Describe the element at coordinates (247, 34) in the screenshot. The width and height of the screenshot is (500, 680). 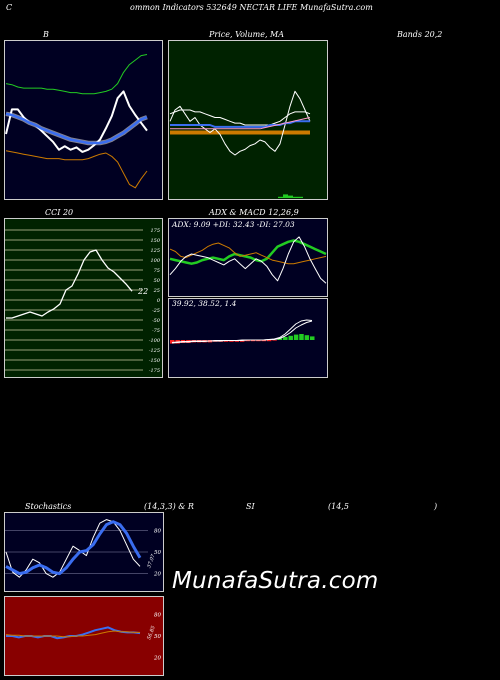
I see `price-ma-title: Price, Volume, MA` at that location.